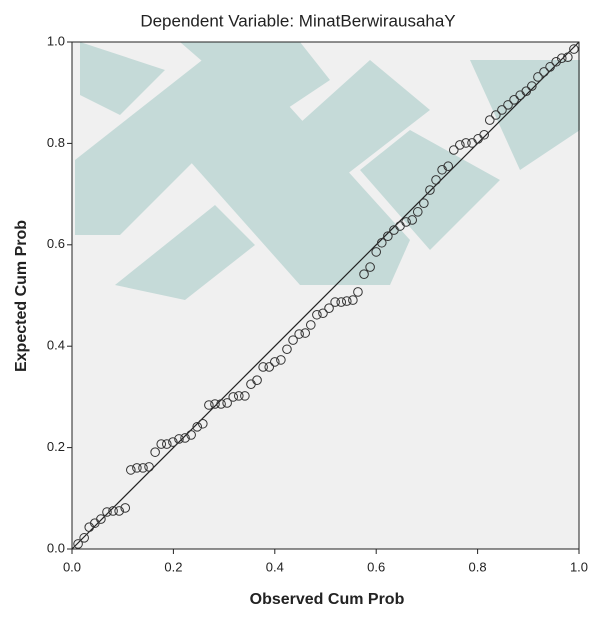 This screenshot has width=594, height=617. What do you see at coordinates (297, 20) in the screenshot?
I see `chart-title: Dependent Variable: MinatBerwirausahaY` at bounding box center [297, 20].